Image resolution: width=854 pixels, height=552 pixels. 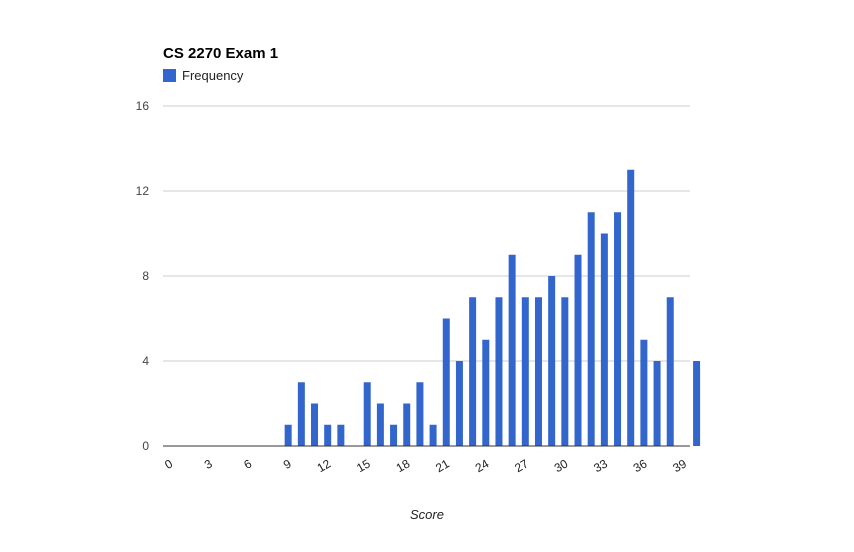 I want to click on x-tick-label: 6, so click(x=247, y=464).